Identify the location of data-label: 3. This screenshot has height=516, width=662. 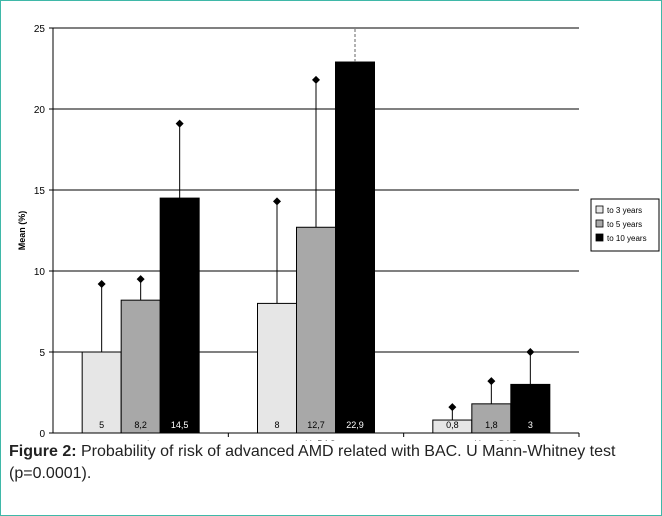
(530, 425).